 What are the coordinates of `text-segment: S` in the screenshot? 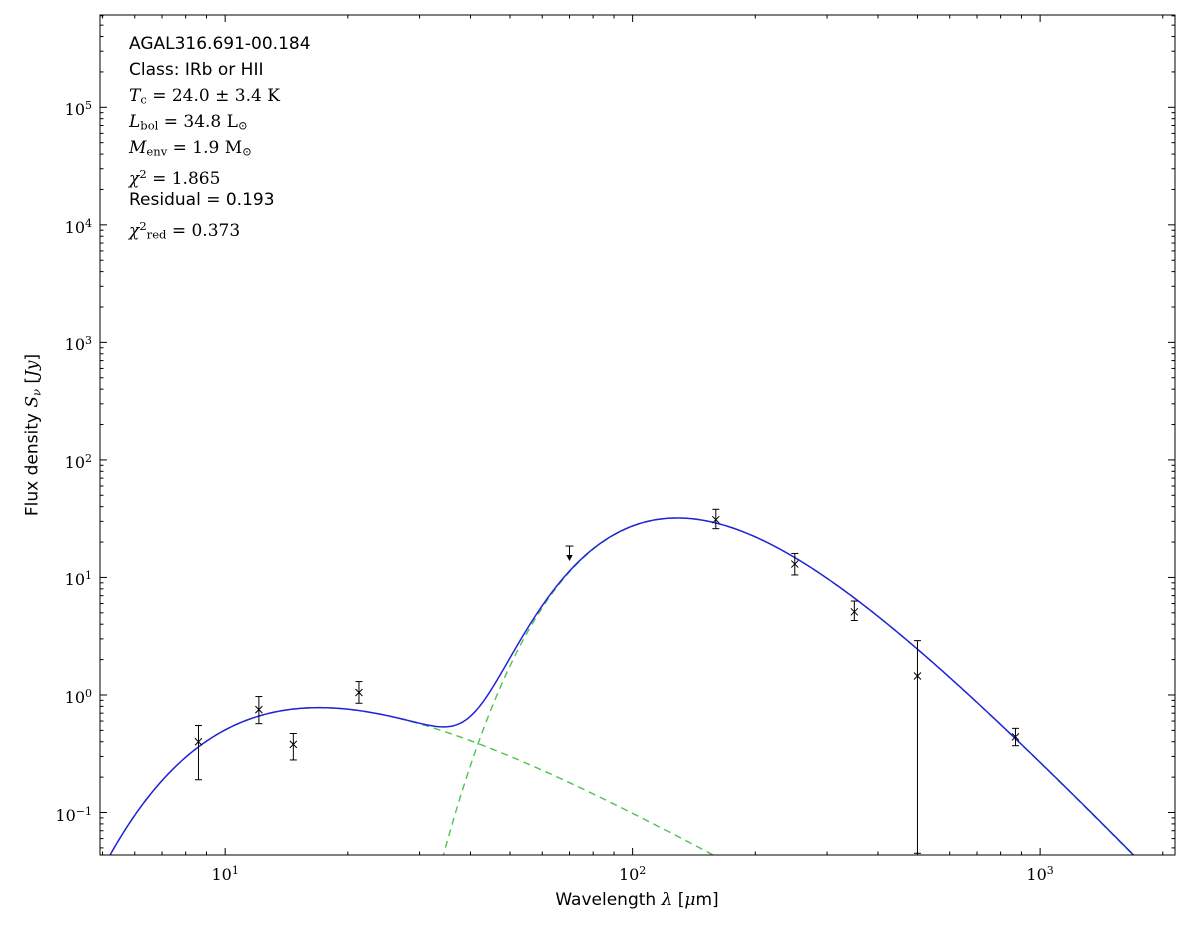 It's located at (32, 402).